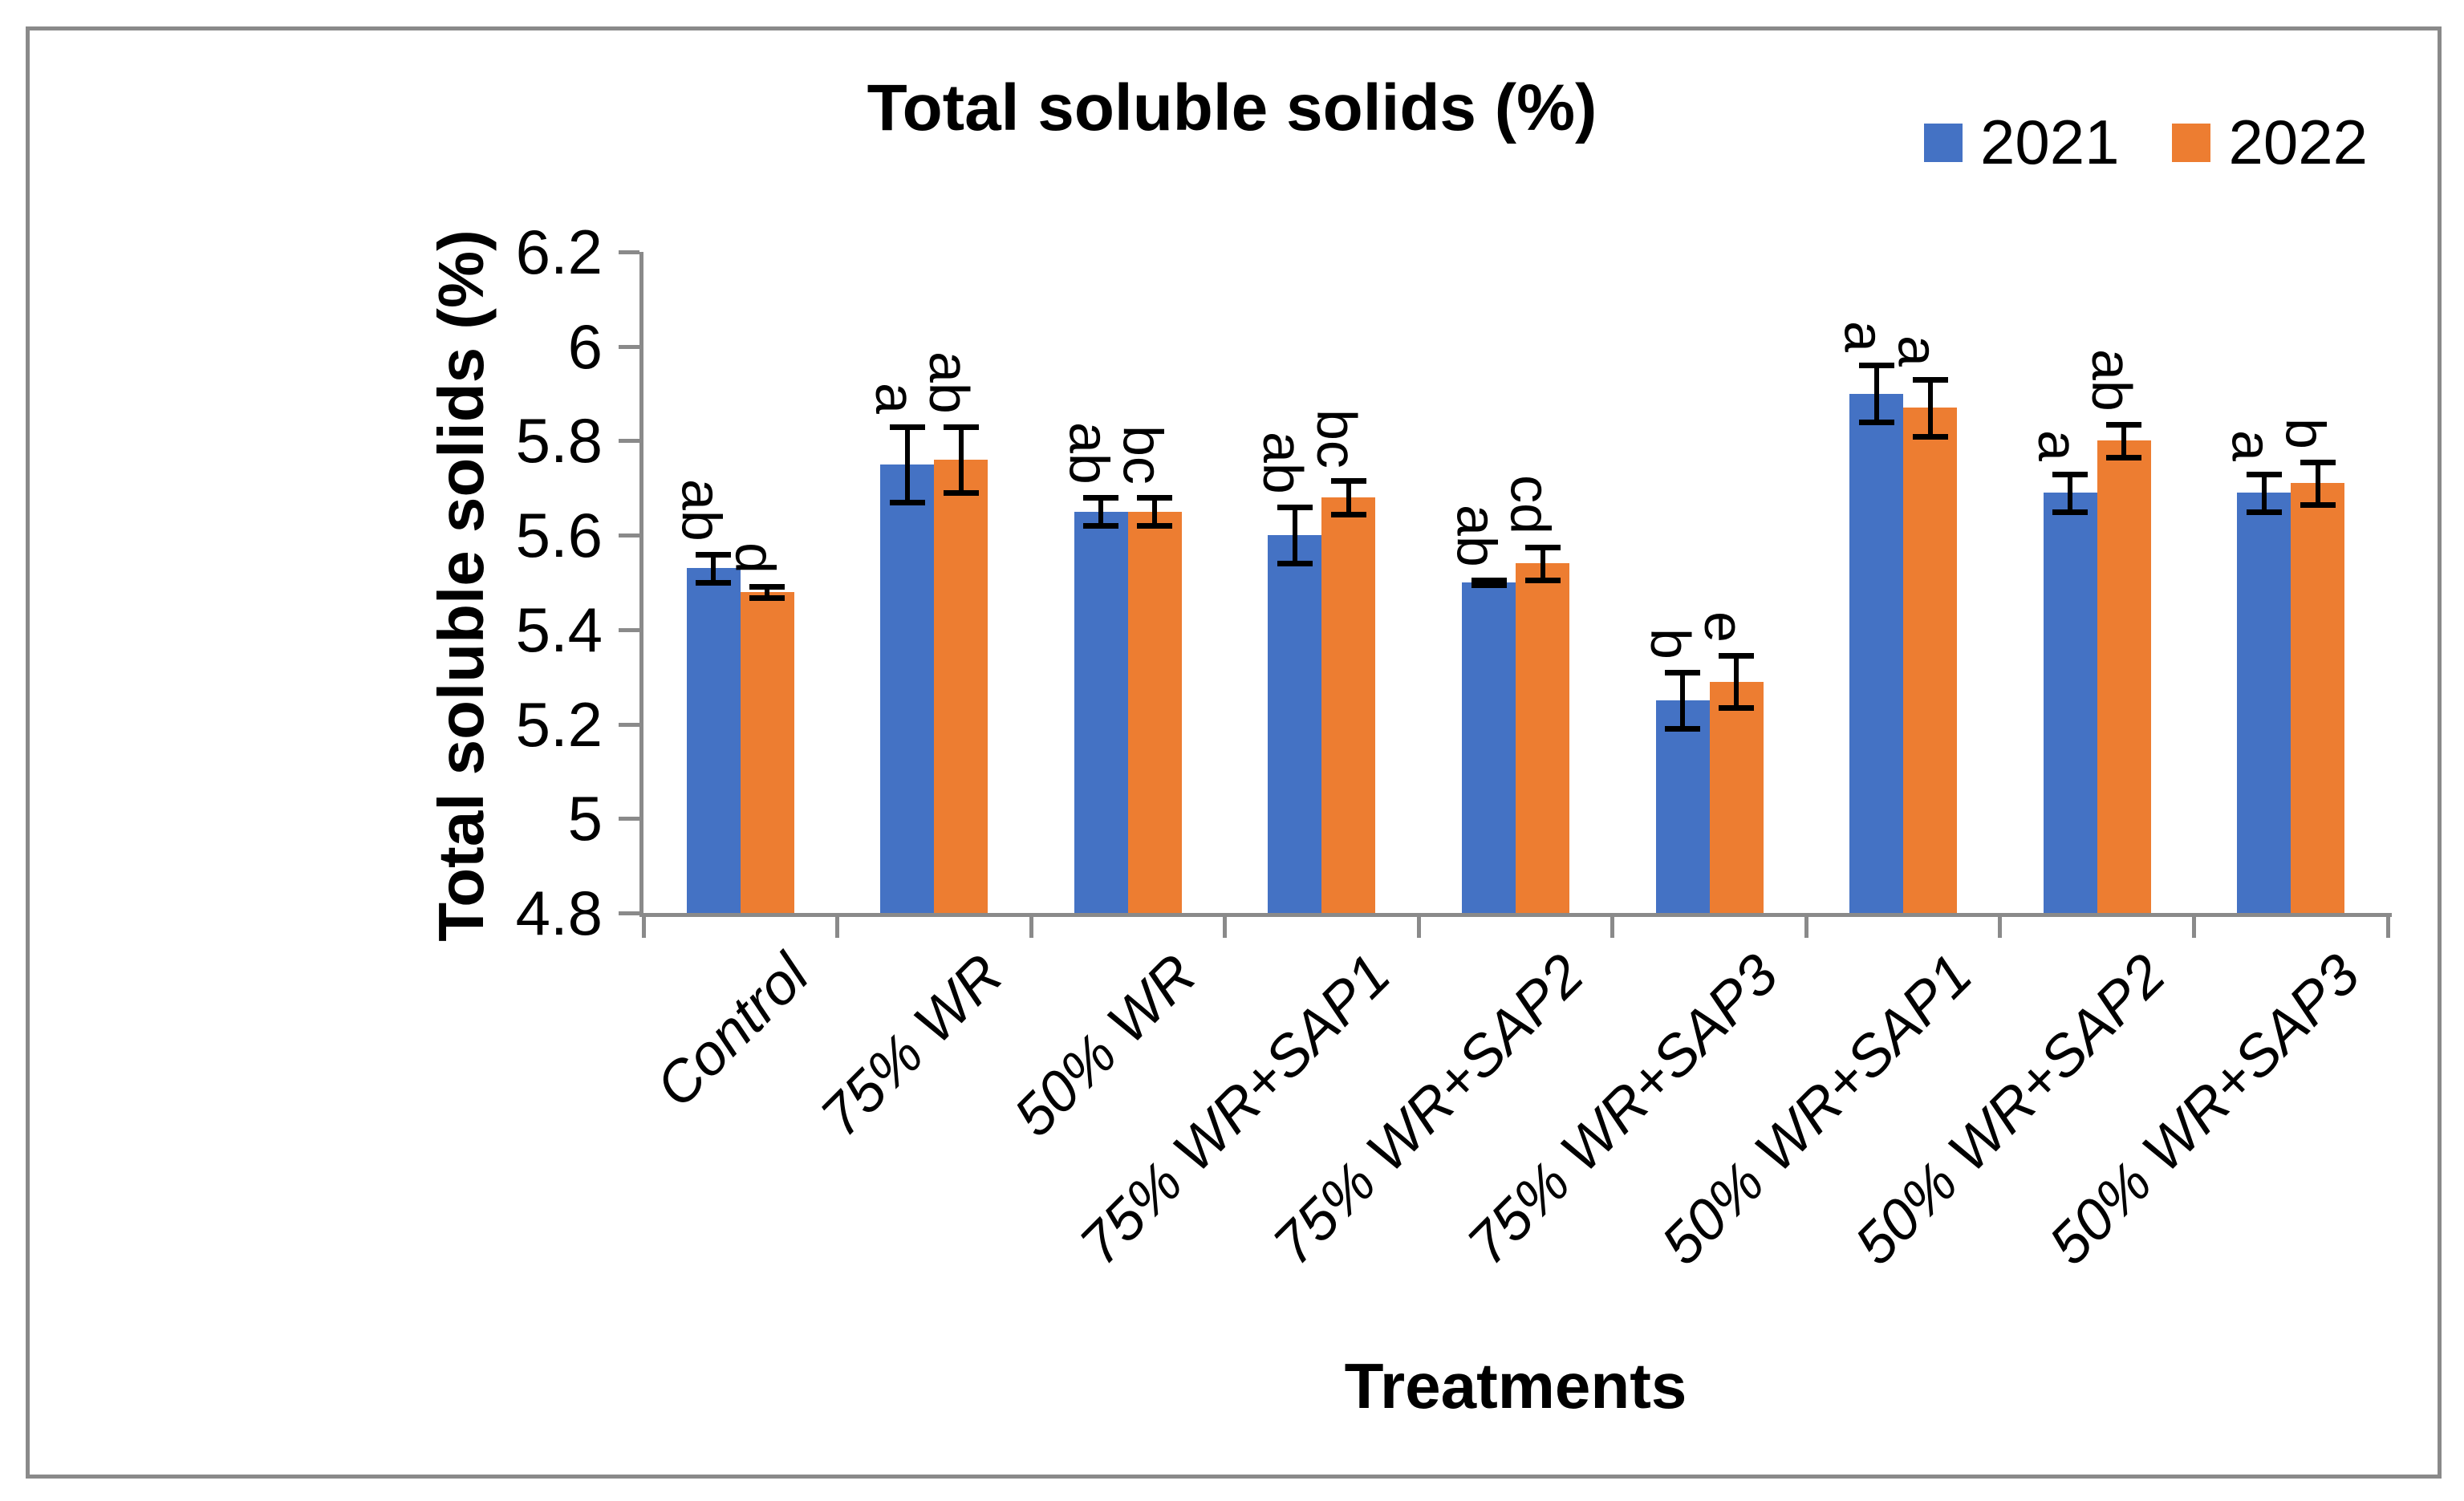  What do you see at coordinates (585, 346) in the screenshot?
I see `y-tick-label: 6` at bounding box center [585, 346].